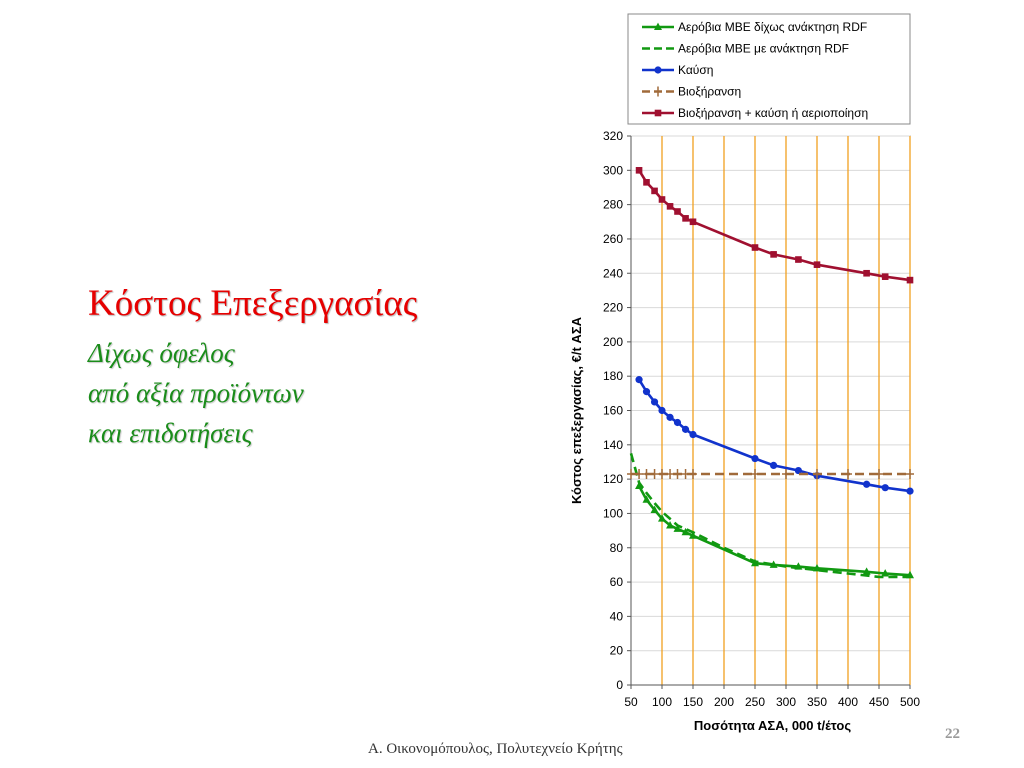 The height and width of the screenshot is (768, 1024). What do you see at coordinates (817, 702) in the screenshot?
I see `x-tick-label: 350` at bounding box center [817, 702].